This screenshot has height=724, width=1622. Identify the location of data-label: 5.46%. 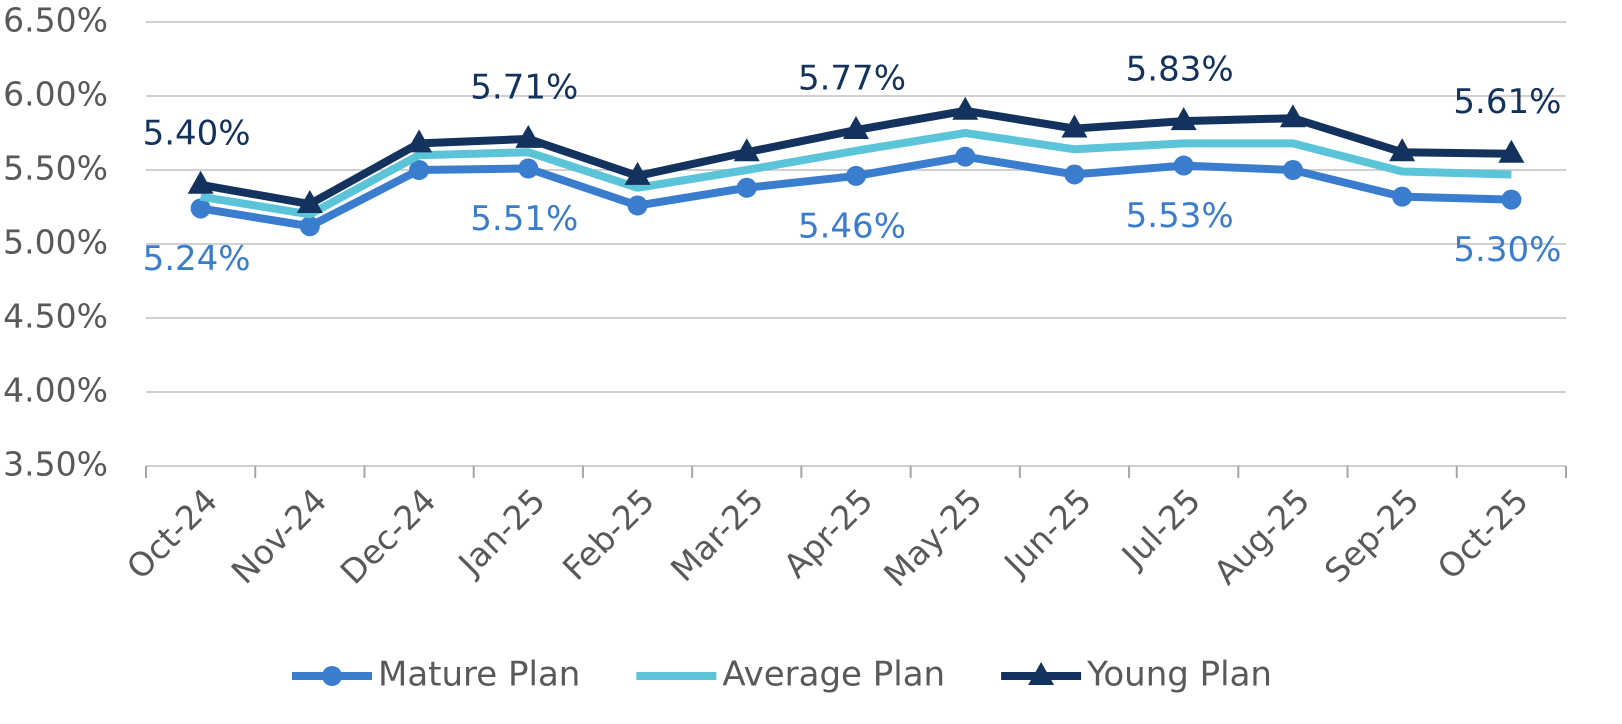
(852, 226).